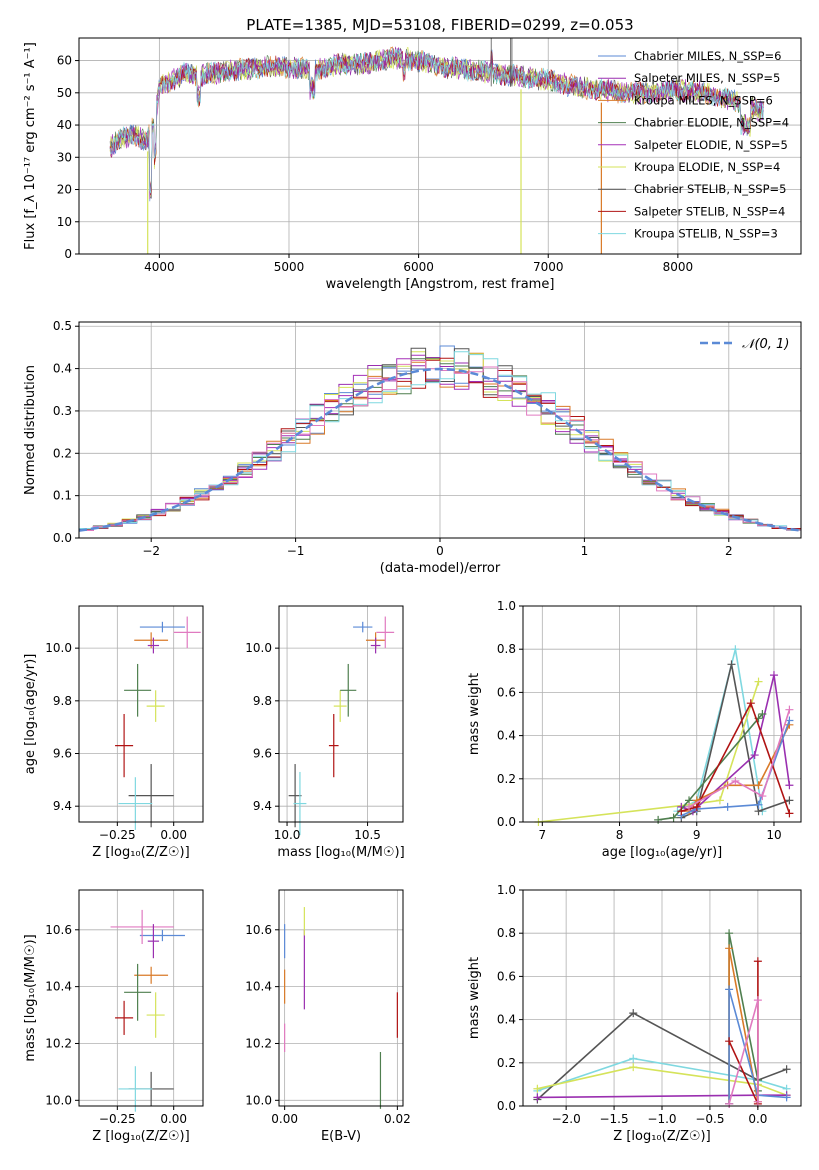 Image resolution: width=819 pixels, height=1170 pixels. Describe the element at coordinates (729, 551) in the screenshot. I see `x-tick-label: 2` at that location.